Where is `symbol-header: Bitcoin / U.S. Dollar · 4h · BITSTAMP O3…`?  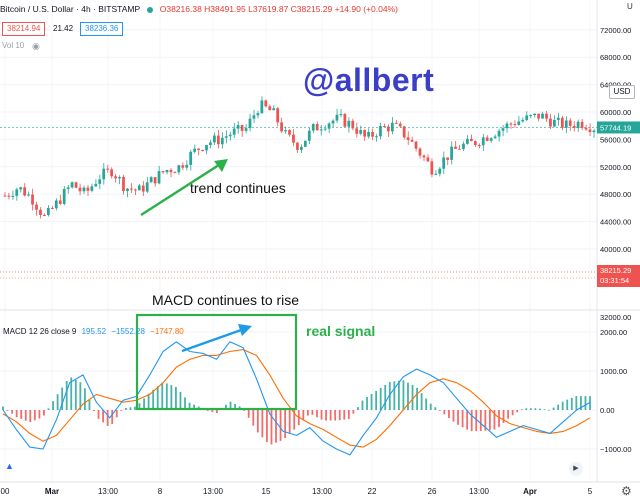 symbol-header: Bitcoin / U.S. Dollar · 4h · BITSTAMP O3… is located at coordinates (199, 9).